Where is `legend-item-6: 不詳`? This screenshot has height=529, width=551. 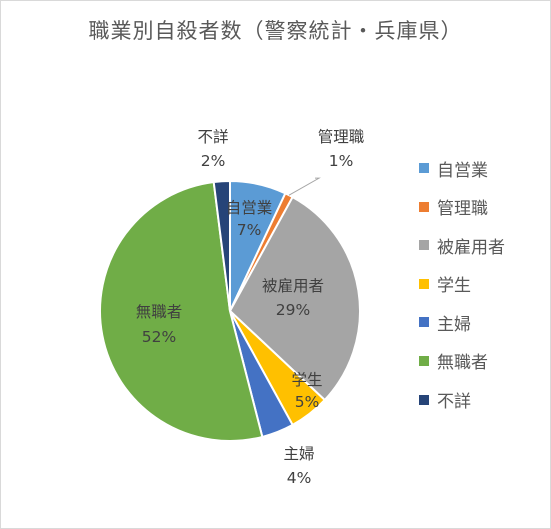 legend-item-6: 不詳 is located at coordinates (462, 401).